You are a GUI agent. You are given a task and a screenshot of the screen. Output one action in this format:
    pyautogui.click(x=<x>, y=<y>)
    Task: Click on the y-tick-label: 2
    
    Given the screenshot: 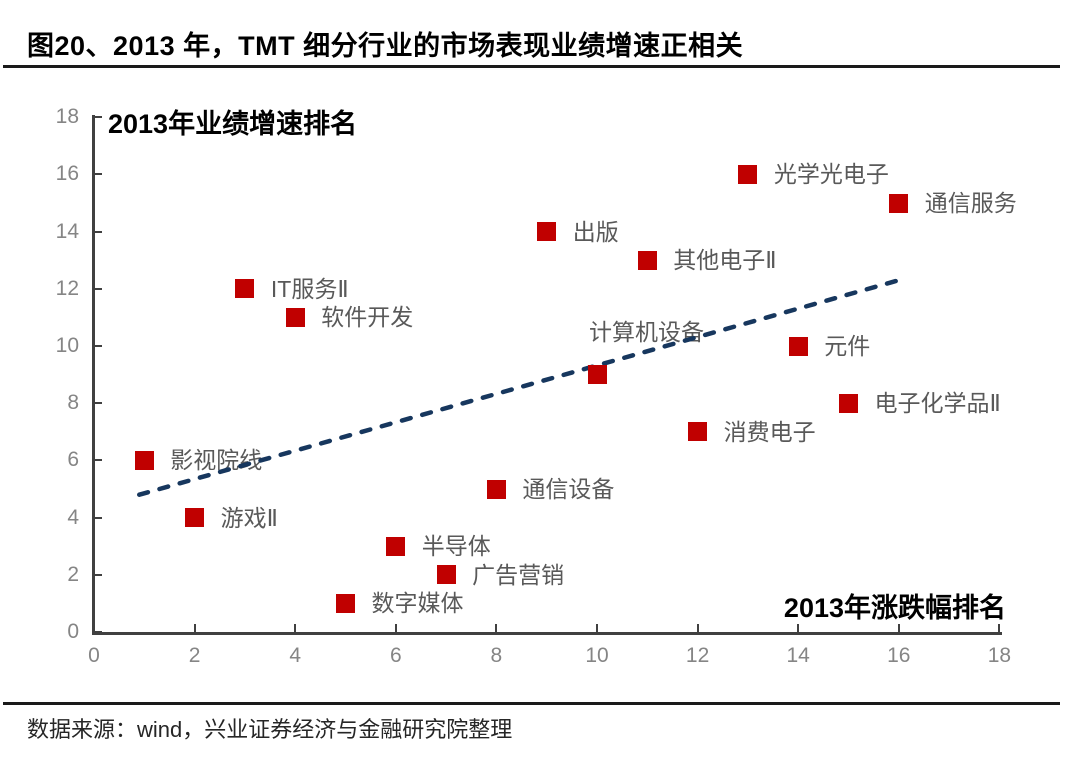 What is the action you would take?
    pyautogui.click(x=73, y=574)
    